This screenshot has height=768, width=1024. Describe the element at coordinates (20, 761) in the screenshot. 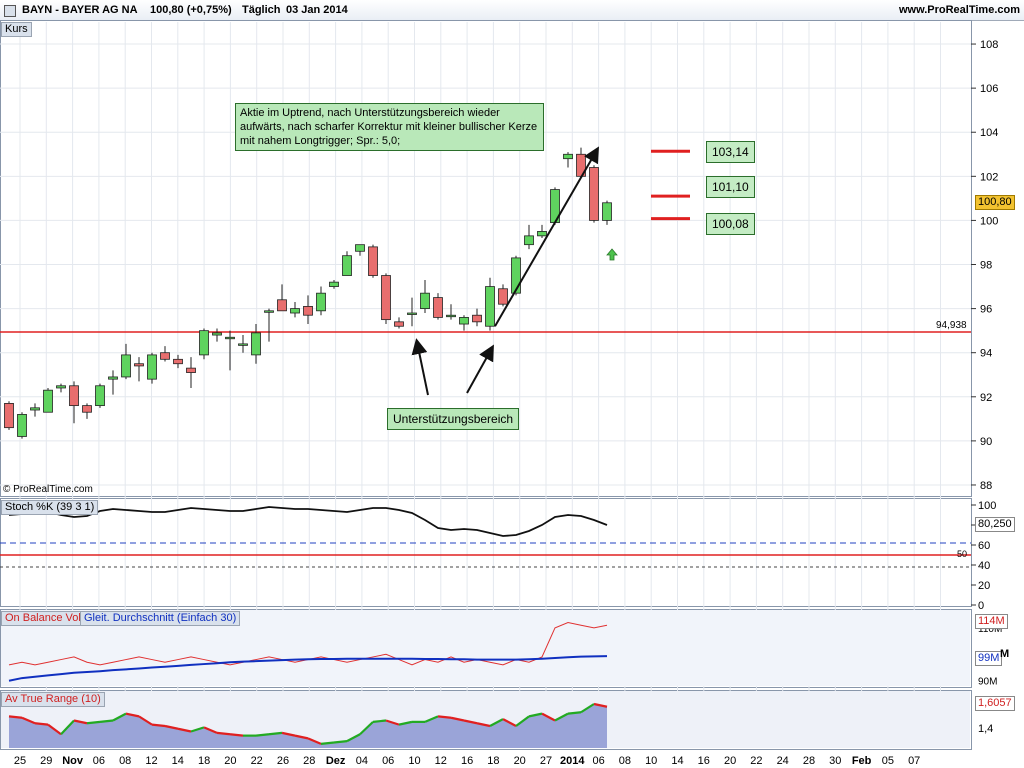

I see `time-tick-label: 25` at that location.